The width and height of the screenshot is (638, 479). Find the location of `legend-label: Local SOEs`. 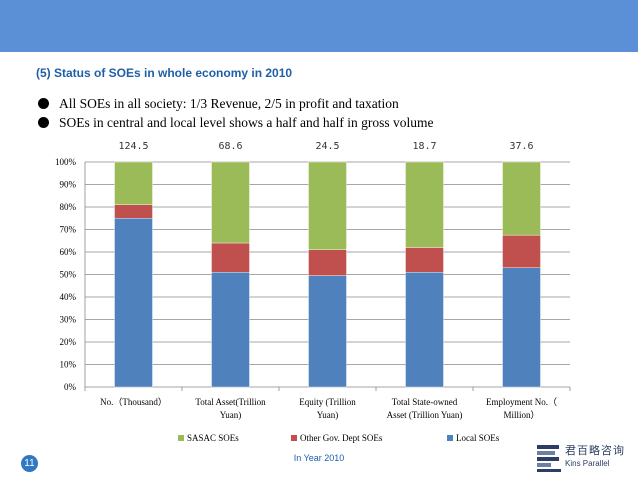

legend-label: Local SOEs is located at coordinates (478, 438).